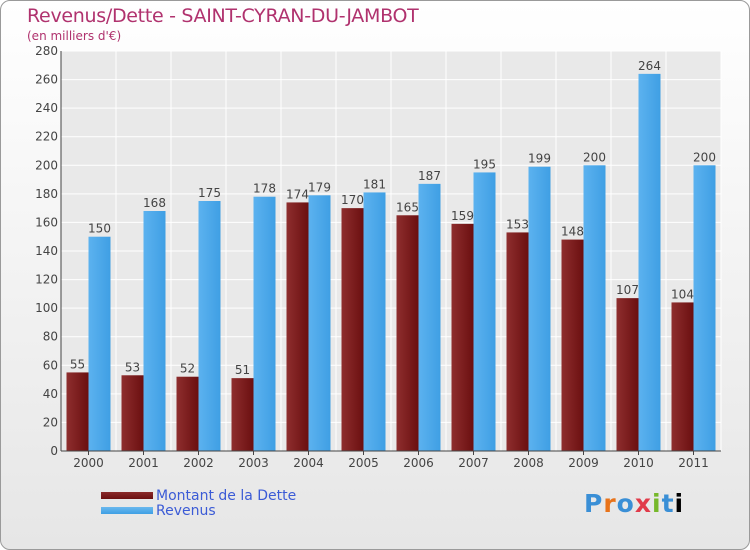 The height and width of the screenshot is (550, 750). What do you see at coordinates (297, 194) in the screenshot?
I see `data-label-dette: 174` at bounding box center [297, 194].